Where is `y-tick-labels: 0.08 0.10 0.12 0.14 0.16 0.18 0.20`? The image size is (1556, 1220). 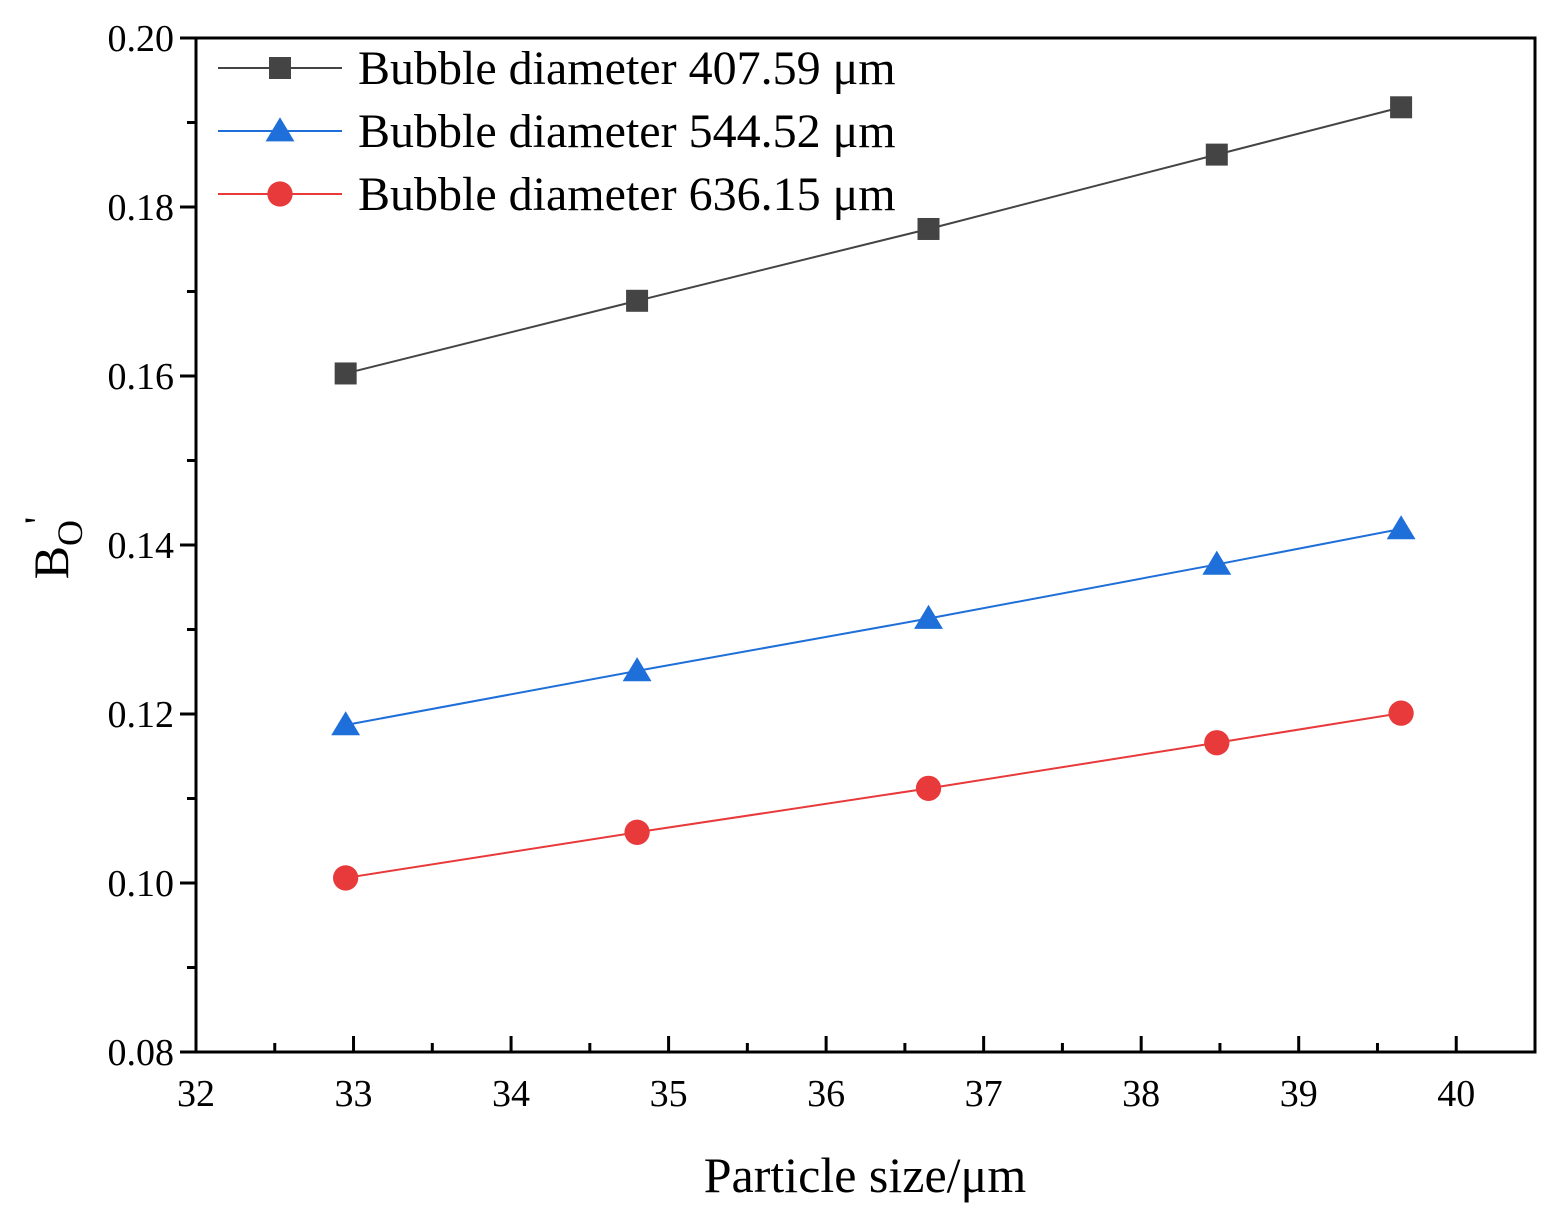
y-tick-labels: 0.08 0.10 0.12 0.14 0.16 0.18 0.20 is located at coordinates (141, 546).